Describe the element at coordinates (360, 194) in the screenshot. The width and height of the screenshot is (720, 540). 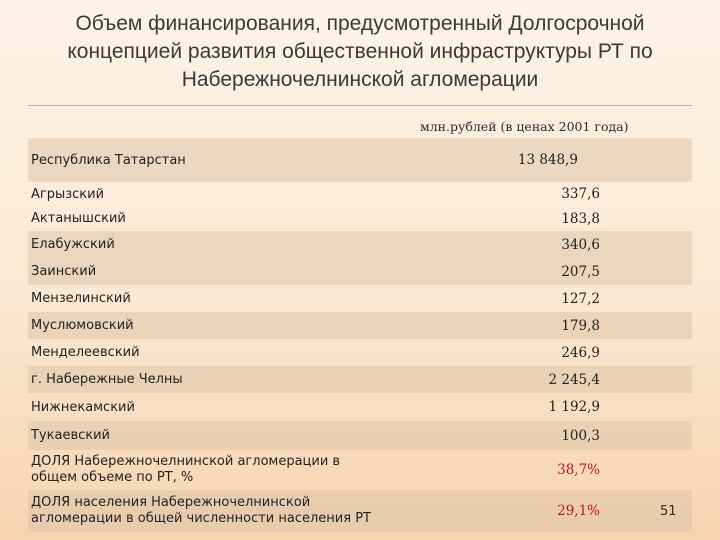
I see `table-row: Агрызский 337,6` at that location.